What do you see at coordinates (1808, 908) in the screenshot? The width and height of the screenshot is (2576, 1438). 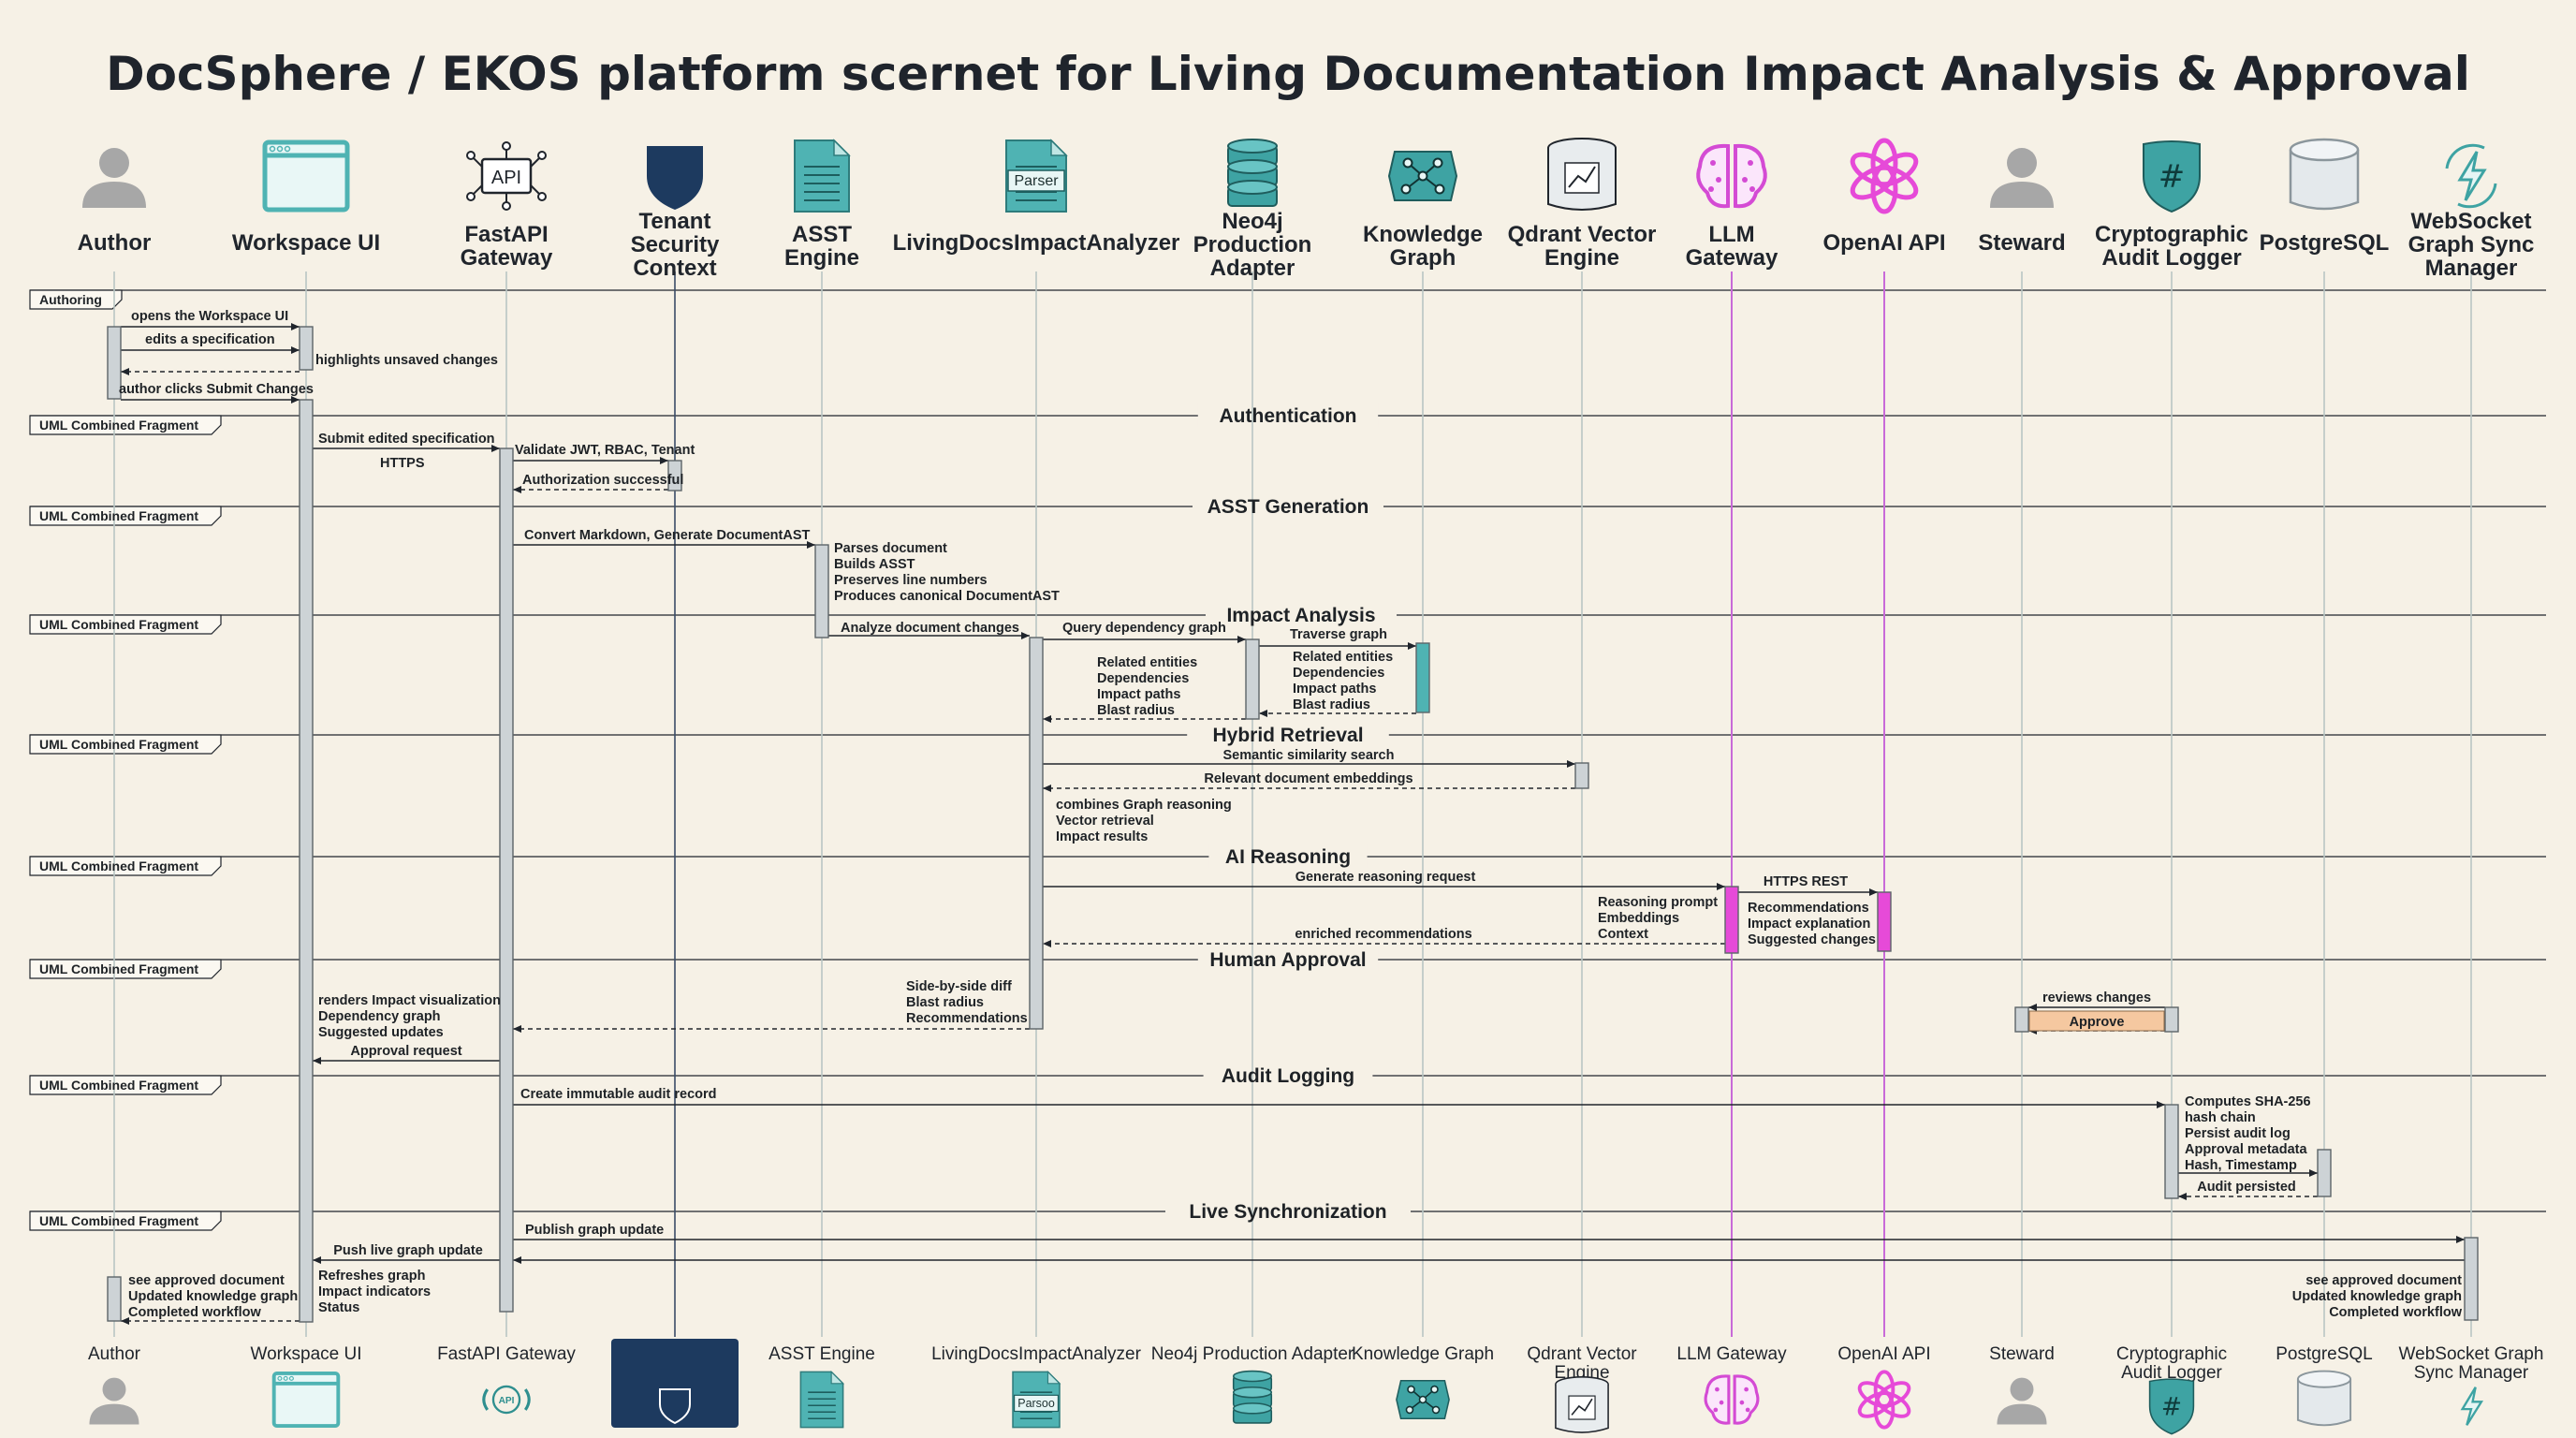 I see `note-line: Recommendations` at bounding box center [1808, 908].